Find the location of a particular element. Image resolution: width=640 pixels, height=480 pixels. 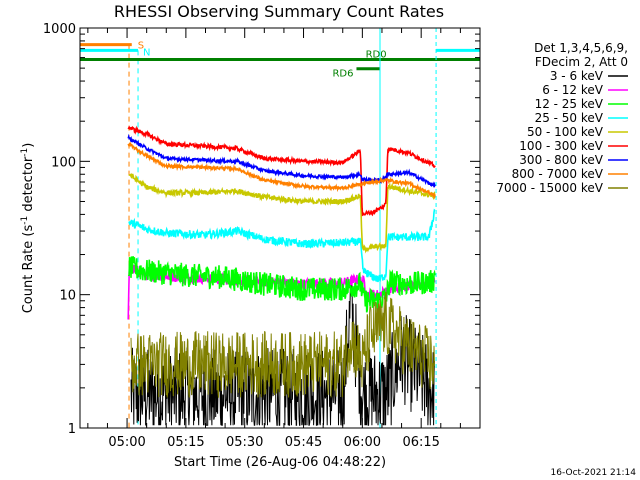

legend-label: 7000 - 15000 keV is located at coordinates (549, 188).